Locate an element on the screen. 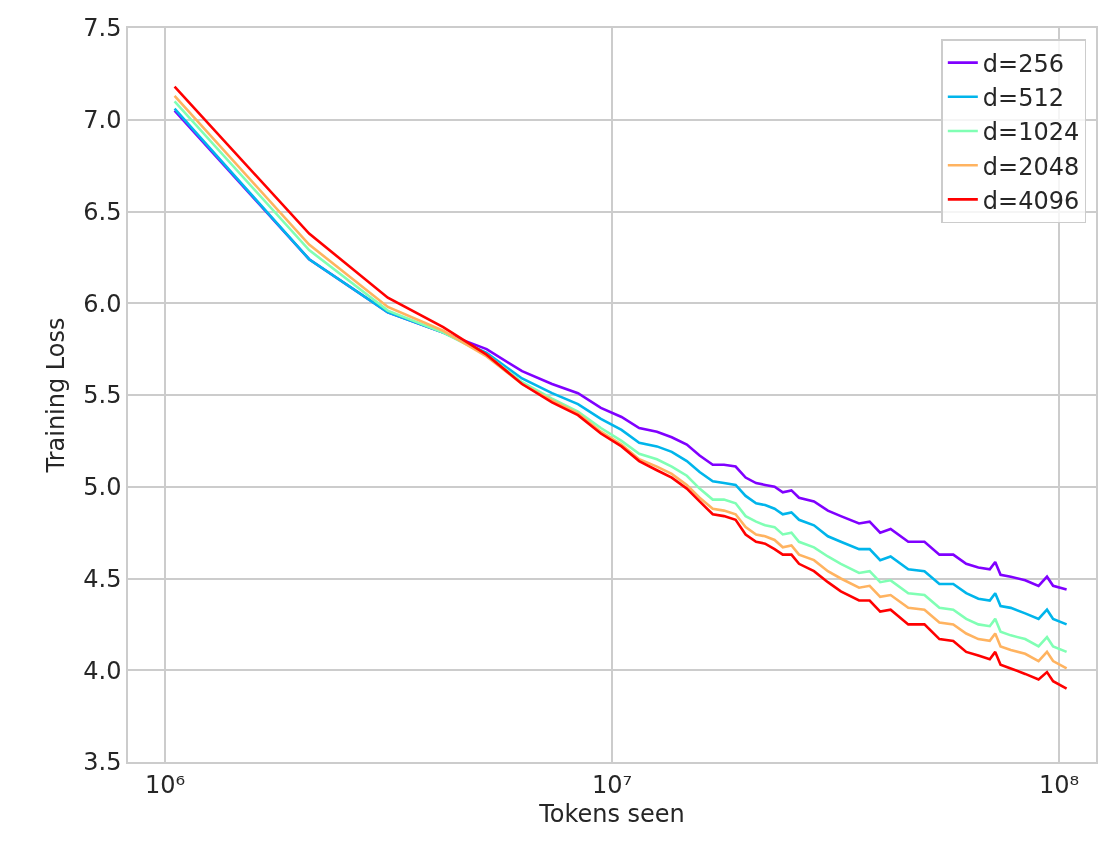 Image resolution: width=1104 pixels, height=850 pixels. legend-label: d=4096 is located at coordinates (1031, 200).